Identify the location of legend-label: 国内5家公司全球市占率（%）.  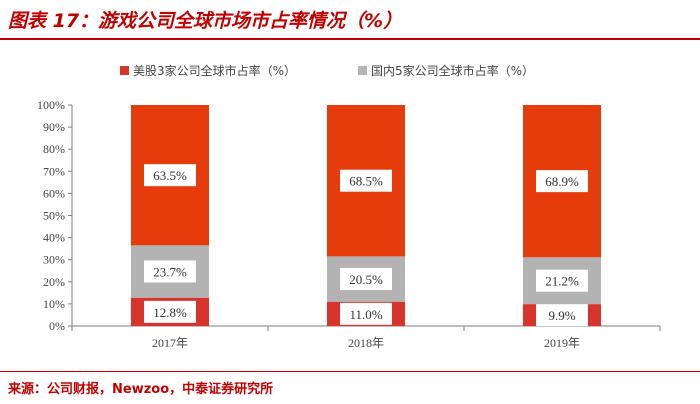
(452, 70).